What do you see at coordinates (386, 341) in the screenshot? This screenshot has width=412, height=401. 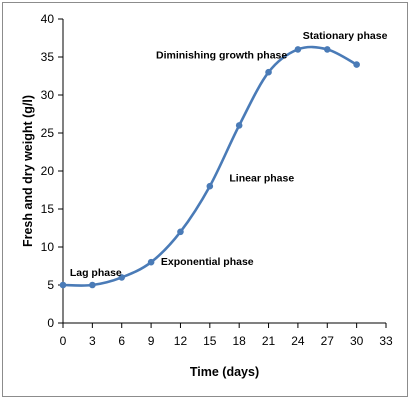 I see `x-tick-label: 33` at bounding box center [386, 341].